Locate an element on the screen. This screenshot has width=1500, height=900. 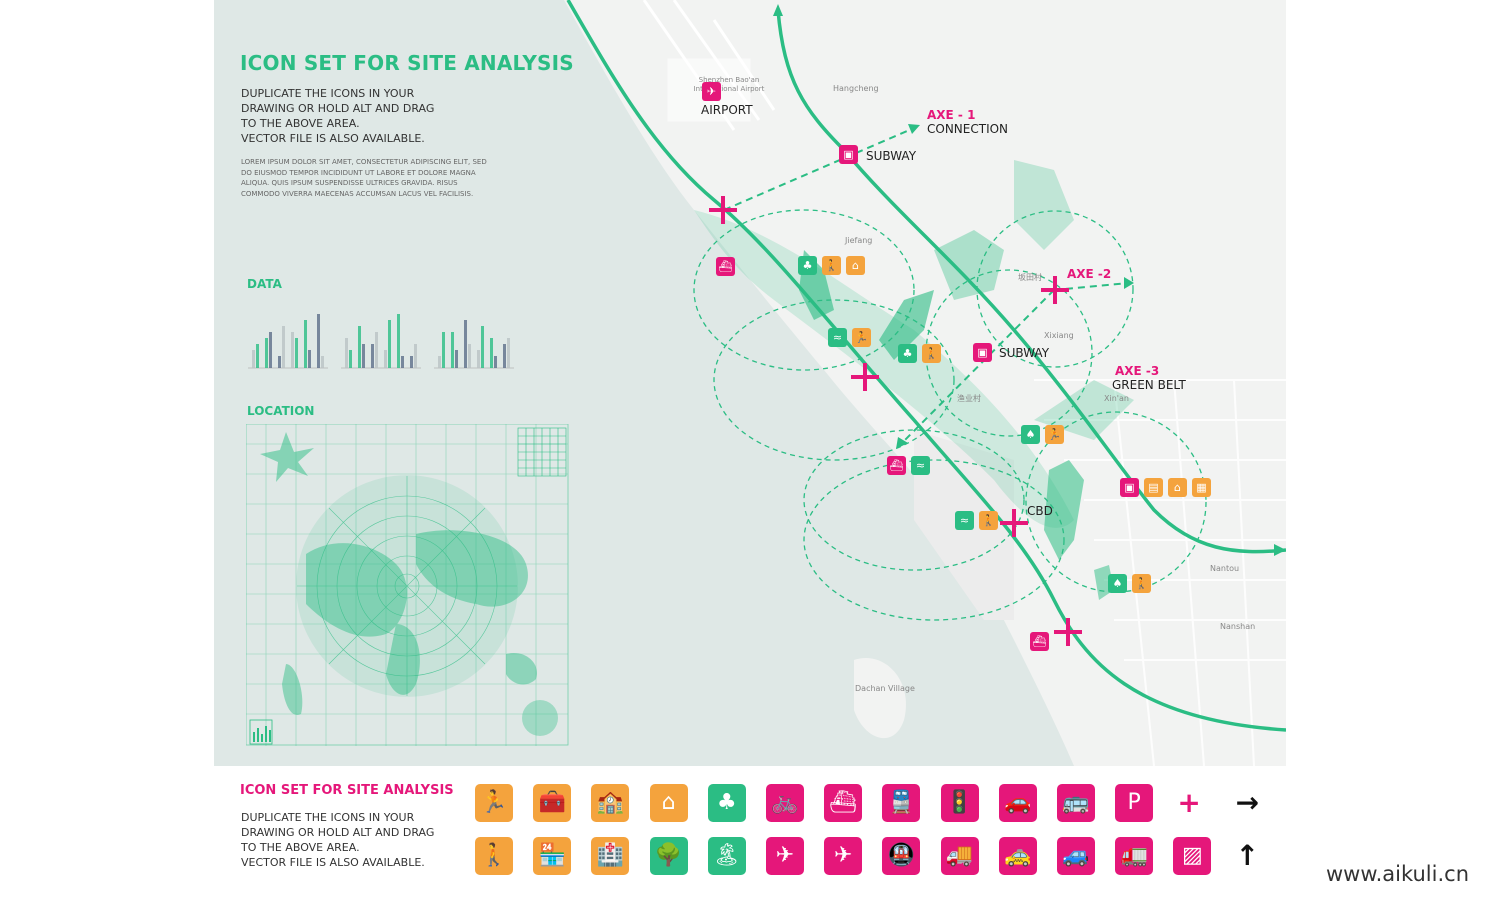
bus-icon: 🚌 is located at coordinates (1076, 803).